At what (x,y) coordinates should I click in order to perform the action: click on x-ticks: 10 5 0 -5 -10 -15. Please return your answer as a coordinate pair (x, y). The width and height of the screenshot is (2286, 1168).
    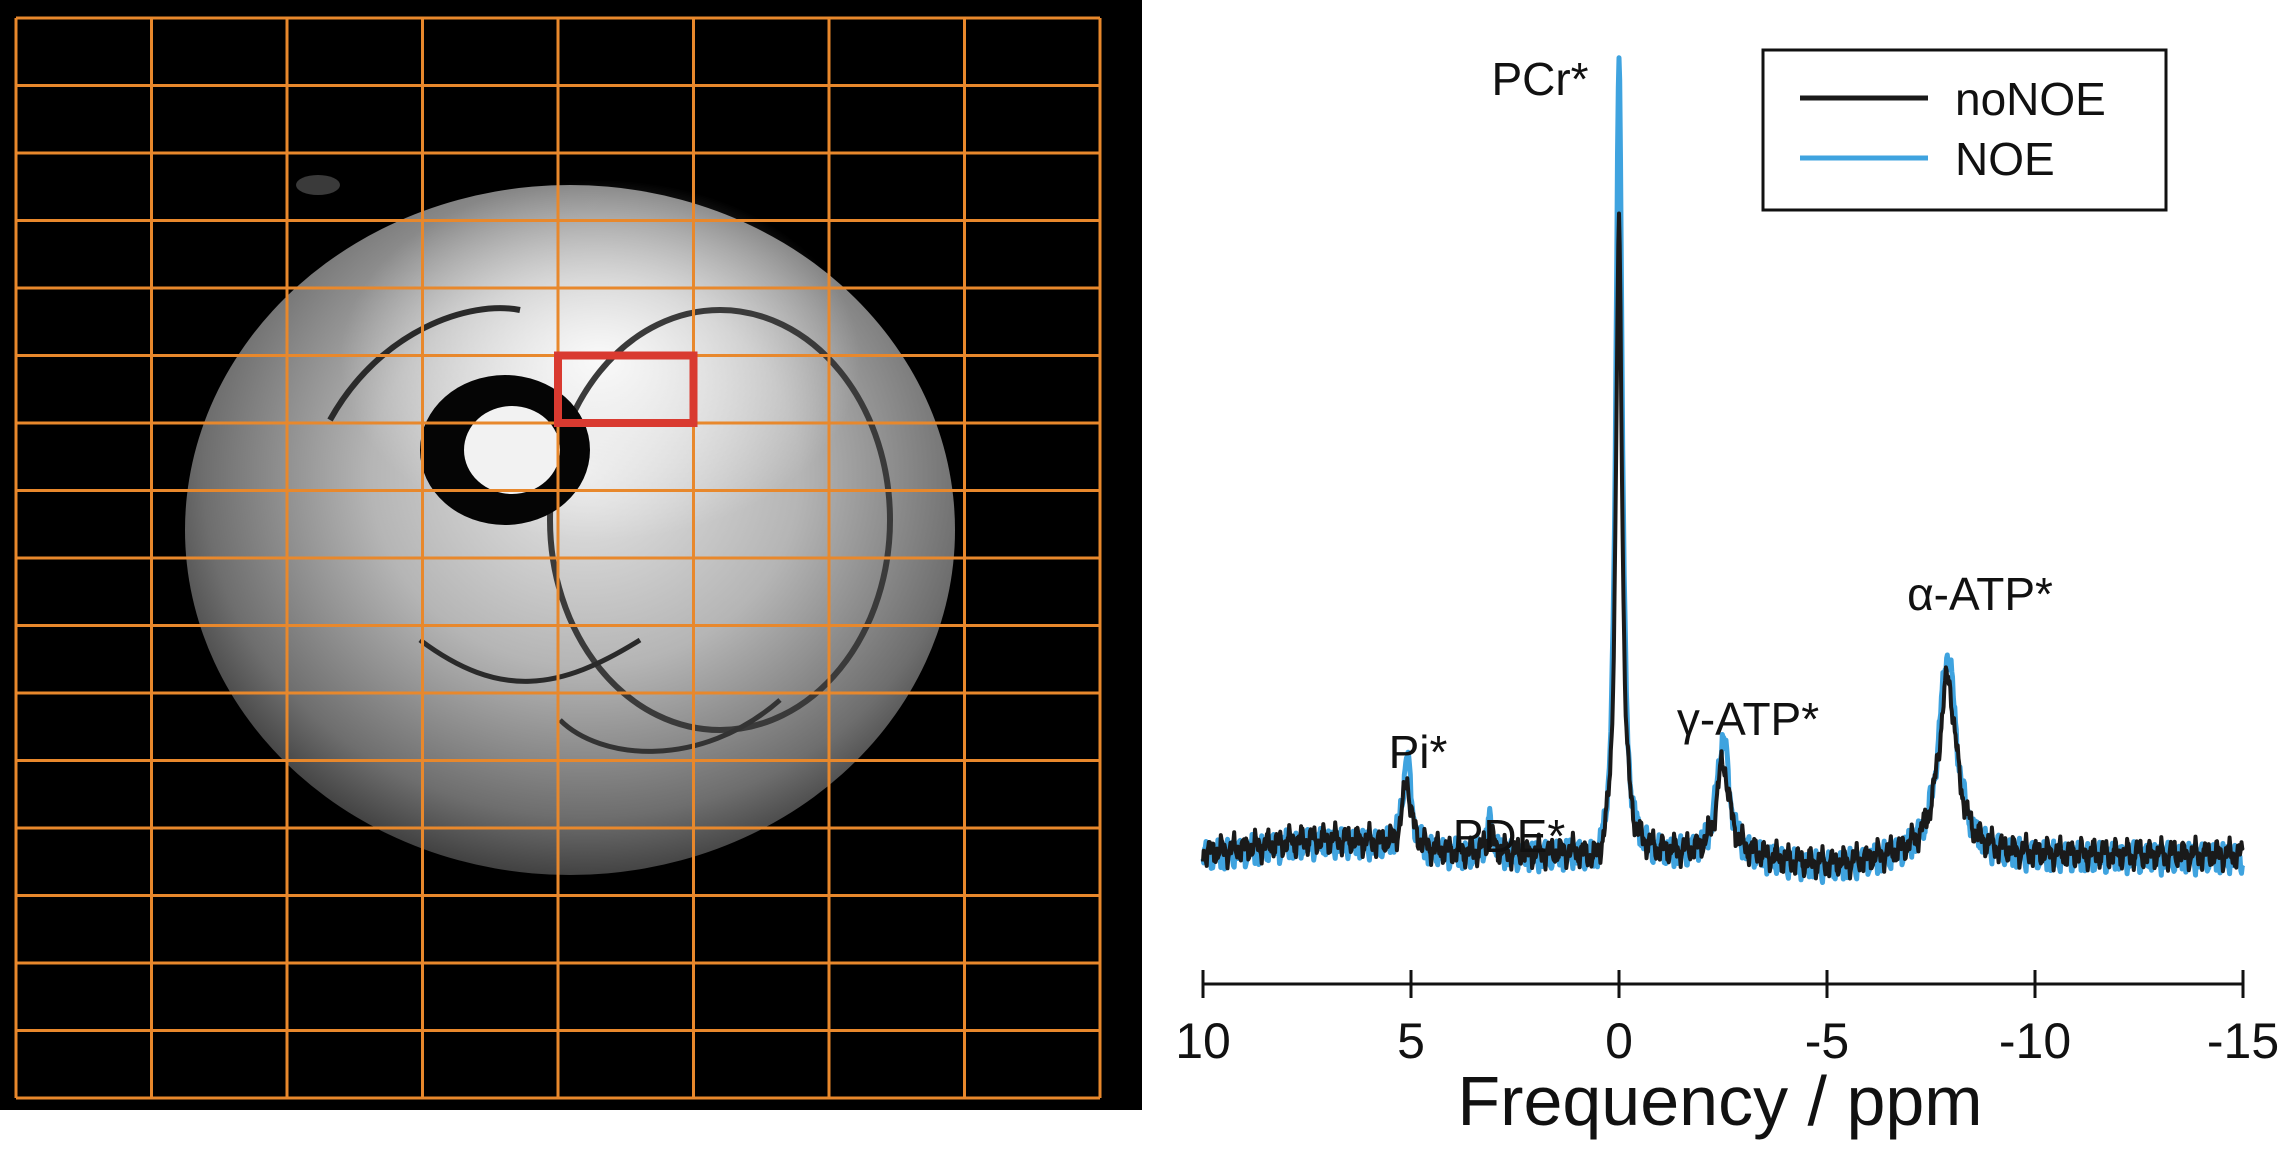
    Looking at the image, I should click on (1727, 1019).